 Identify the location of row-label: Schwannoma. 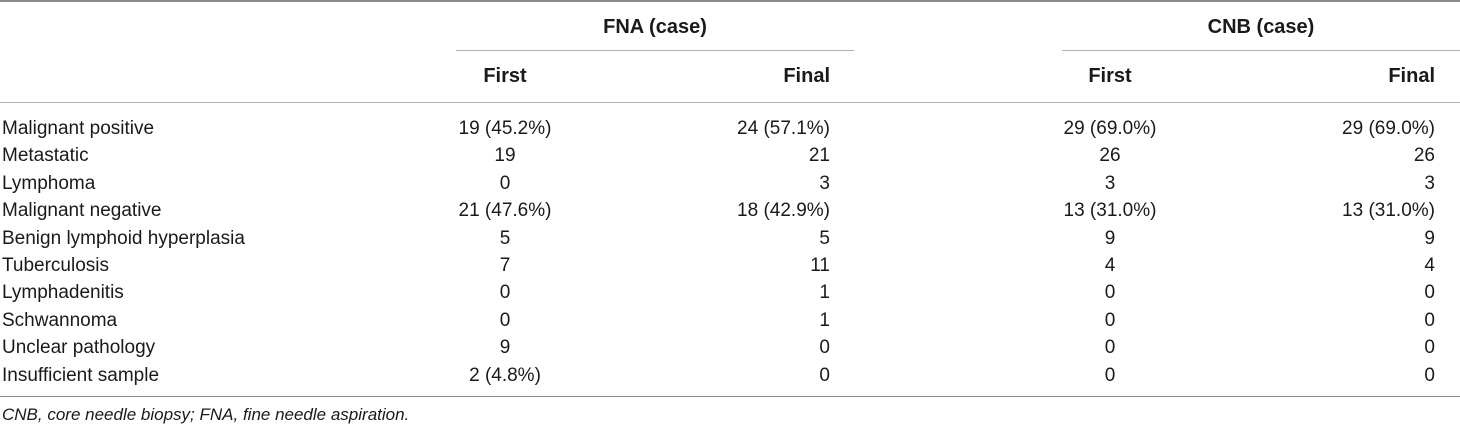
(60, 320).